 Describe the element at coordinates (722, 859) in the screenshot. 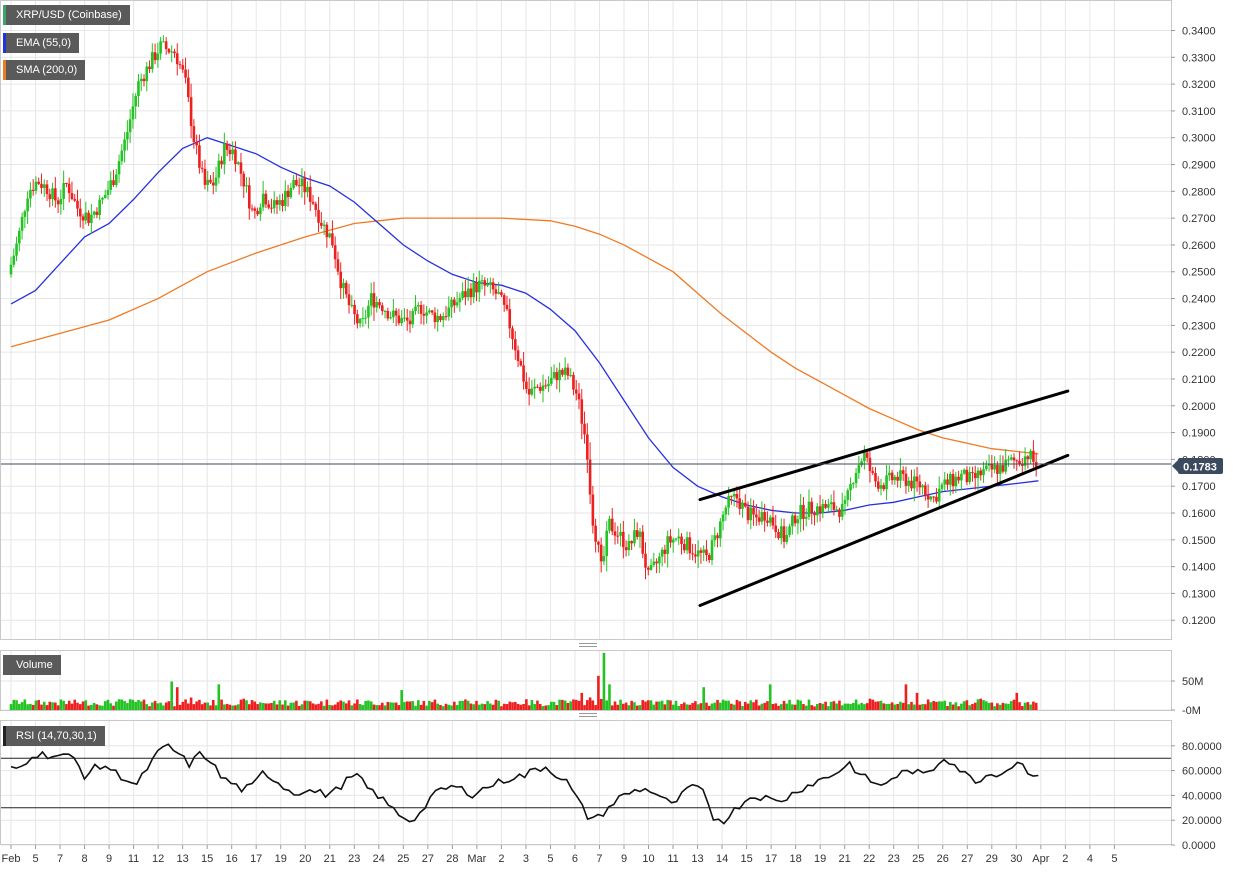

I see `time-tick-label: 14` at that location.